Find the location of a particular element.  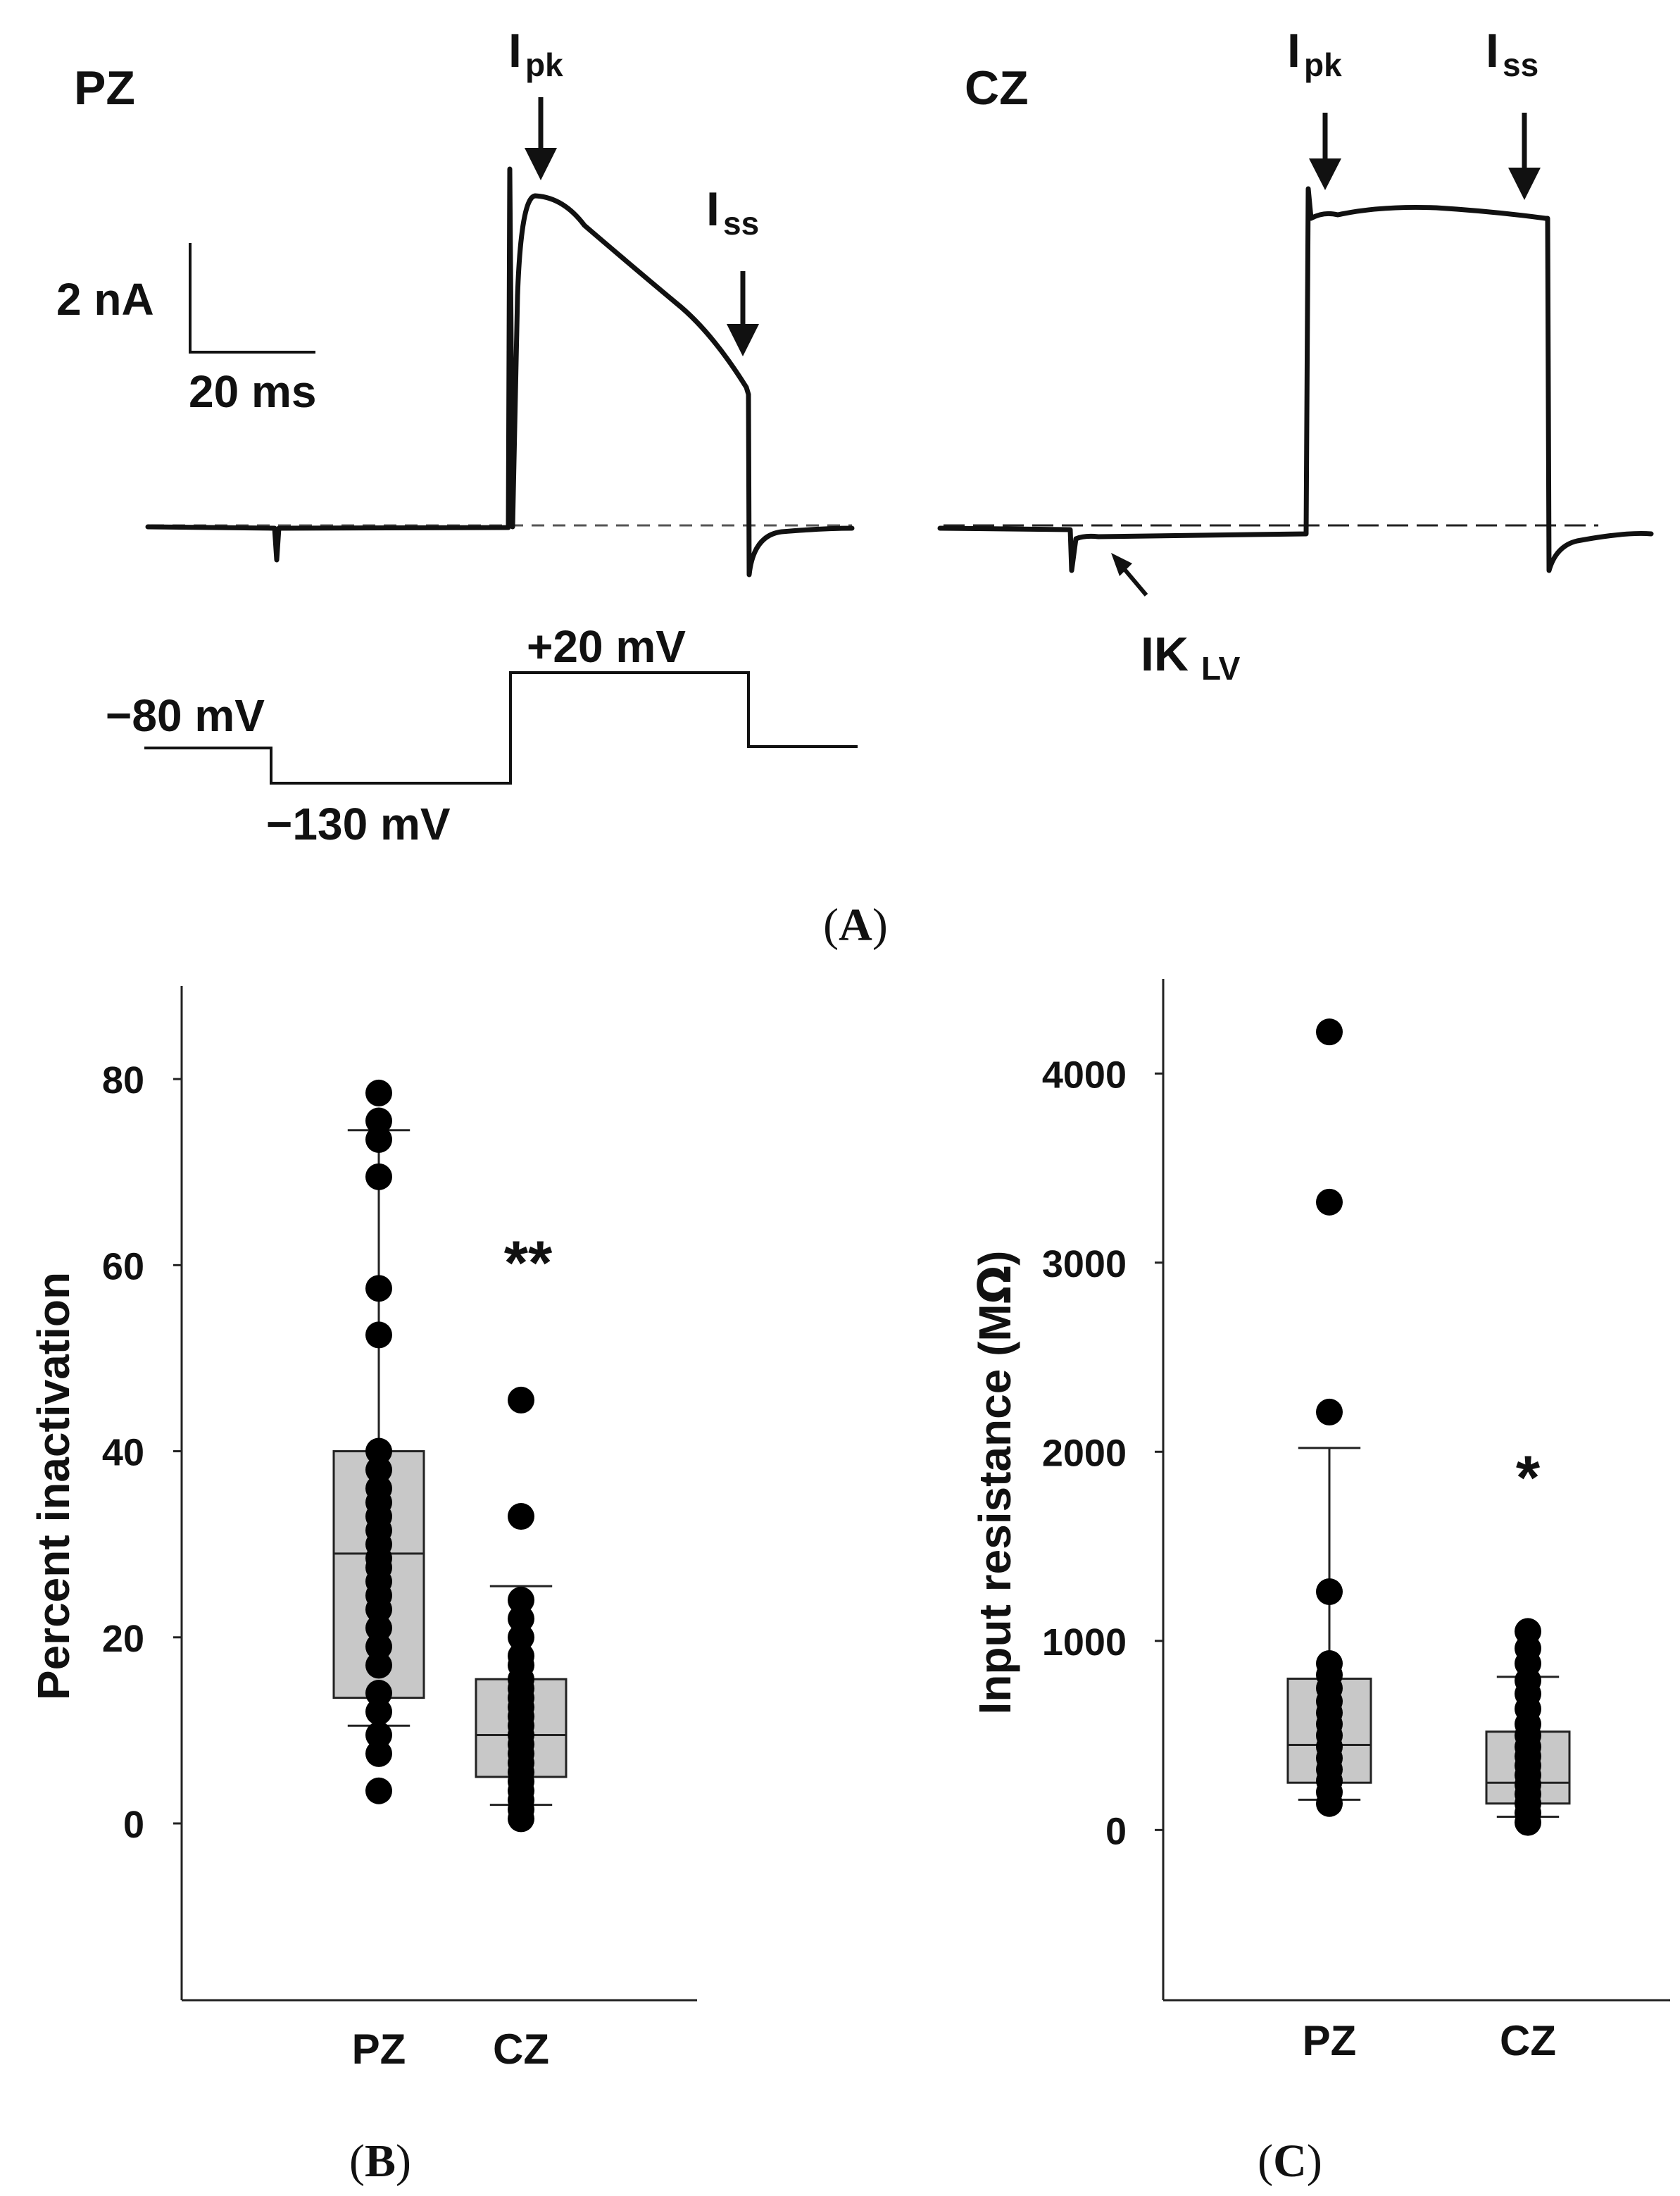

c-category-cz: CZ is located at coordinates (1528, 2040).